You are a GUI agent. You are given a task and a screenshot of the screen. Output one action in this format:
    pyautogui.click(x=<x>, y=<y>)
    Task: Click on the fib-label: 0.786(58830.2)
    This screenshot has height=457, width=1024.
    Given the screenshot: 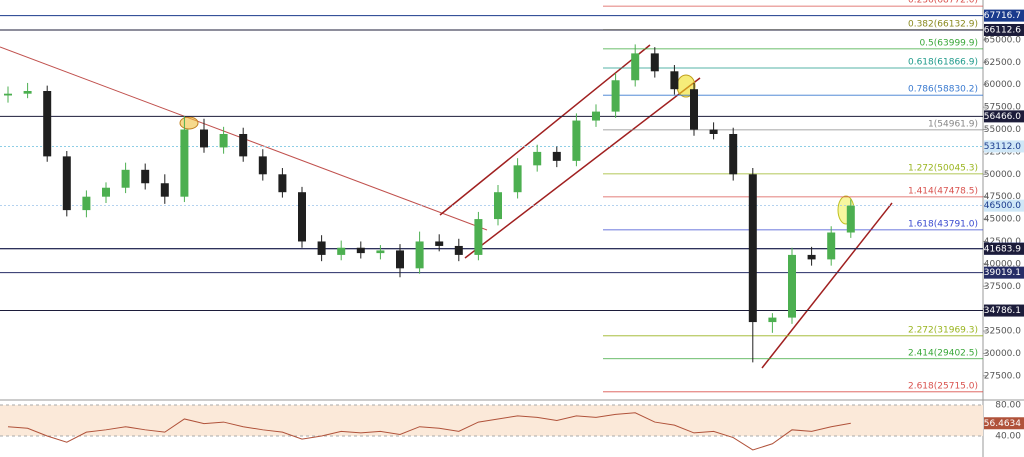 What is the action you would take?
    pyautogui.click(x=943, y=90)
    